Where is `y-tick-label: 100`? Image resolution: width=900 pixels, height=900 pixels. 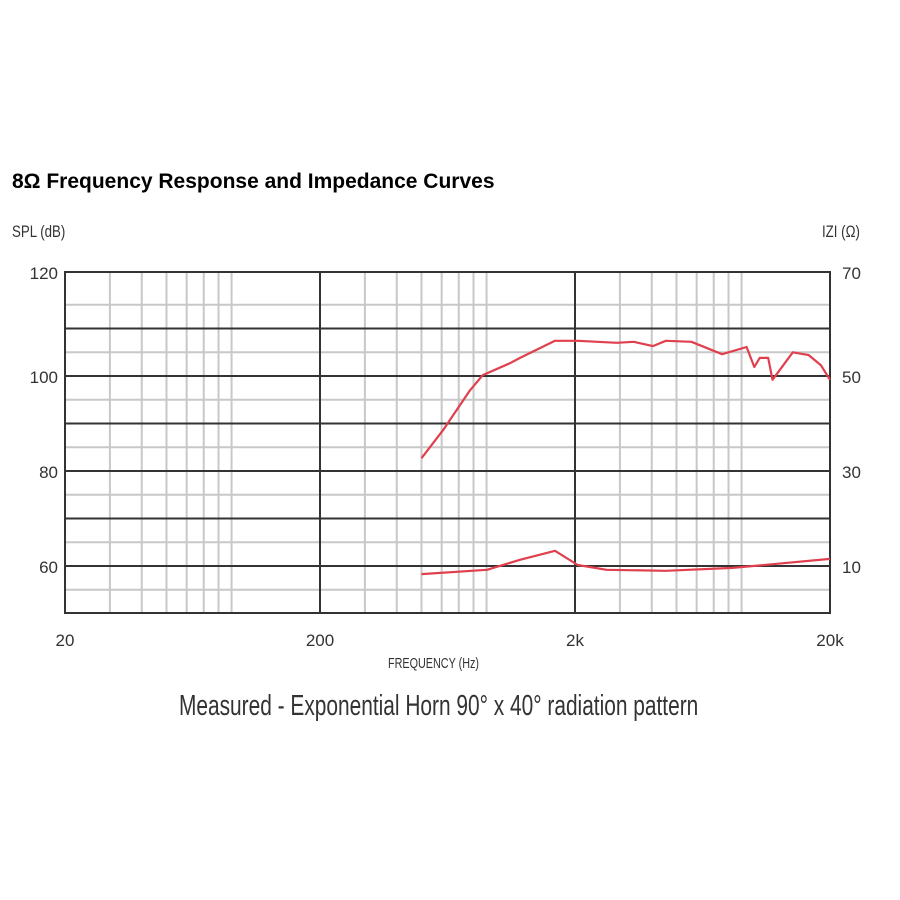
y-tick-label: 100 is located at coordinates (44, 377).